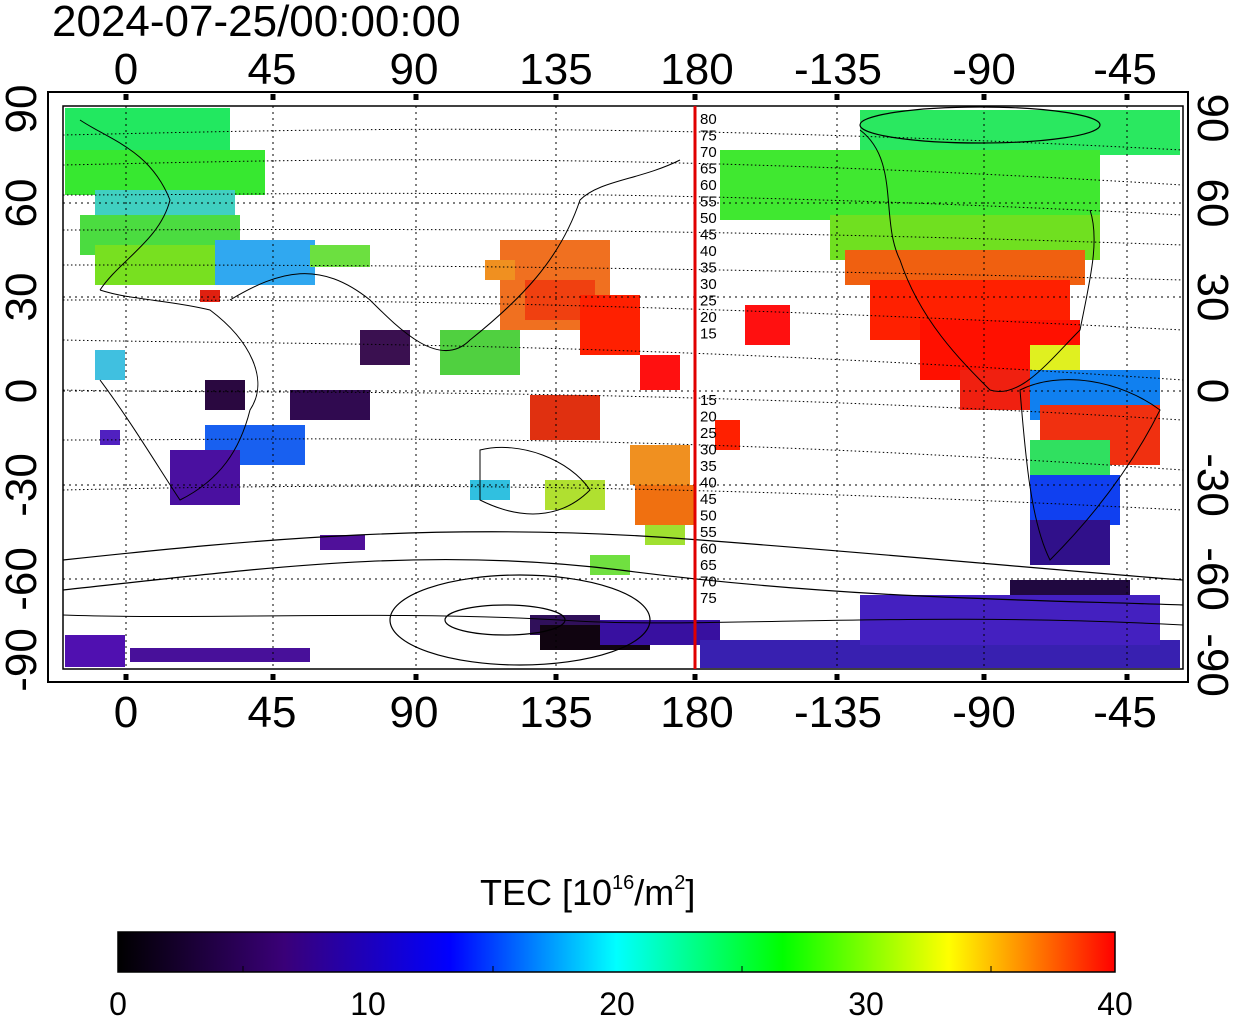  Describe the element at coordinates (555, 712) in the screenshot. I see `bottom-lon-tick: 135` at that location.